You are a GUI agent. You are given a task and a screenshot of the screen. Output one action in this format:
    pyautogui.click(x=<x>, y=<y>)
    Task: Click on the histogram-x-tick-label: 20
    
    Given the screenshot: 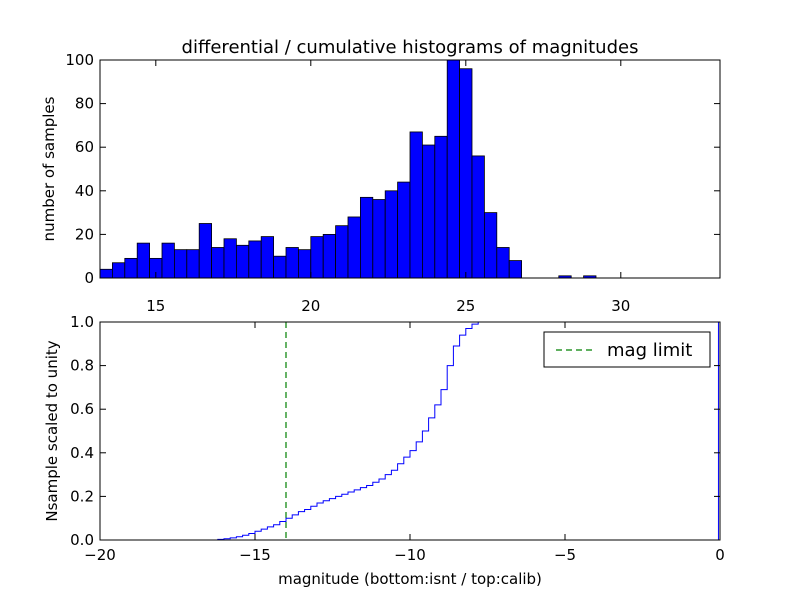 What is the action you would take?
    pyautogui.click(x=310, y=306)
    